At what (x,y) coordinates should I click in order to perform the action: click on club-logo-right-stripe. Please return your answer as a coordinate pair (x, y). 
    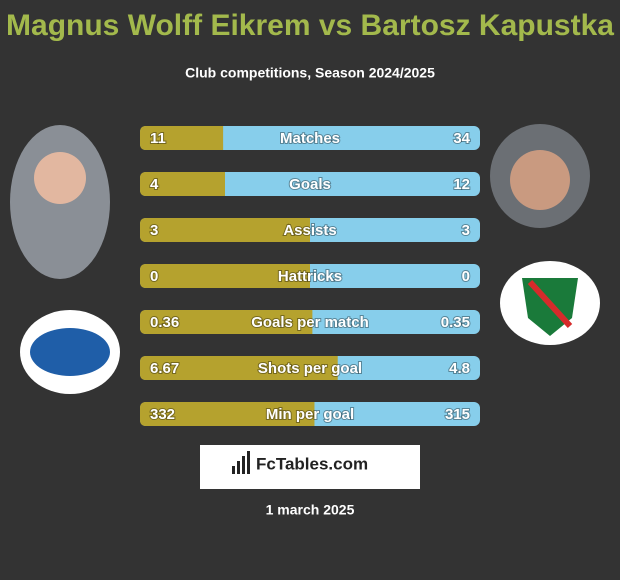
    Looking at the image, I should click on (550, 304).